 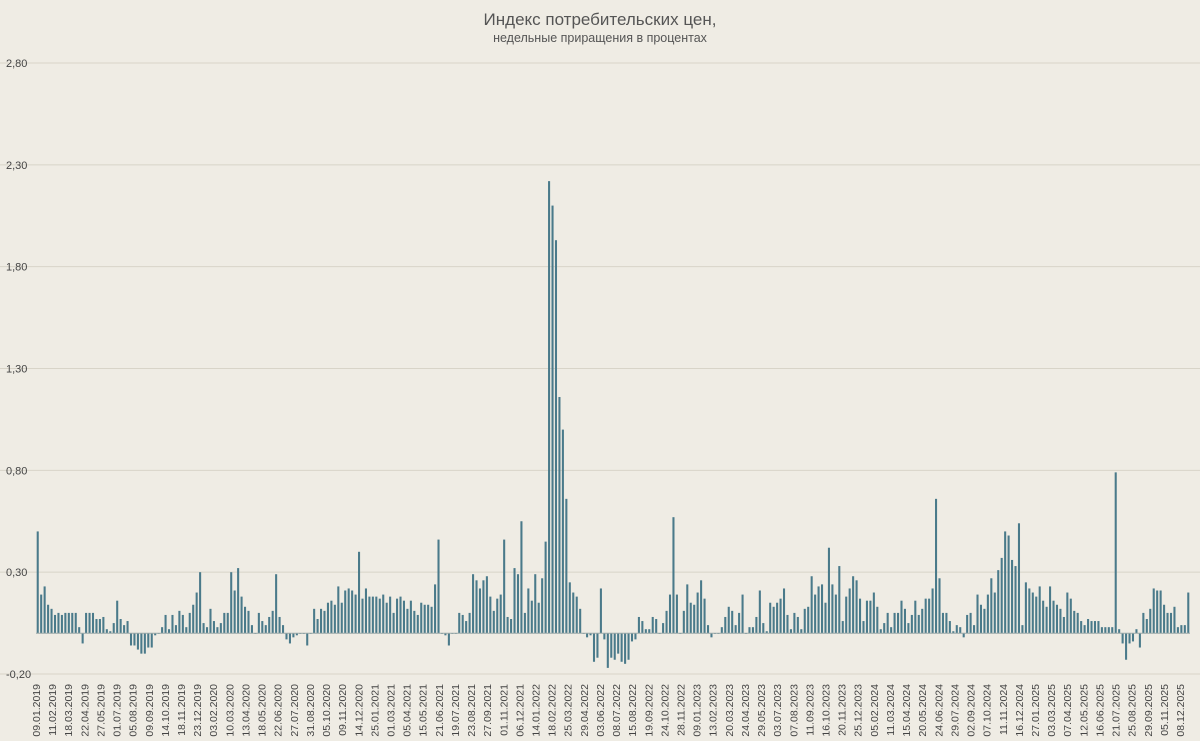 I want to click on x-tick-label: 20.05.2024, so click(x=923, y=710).